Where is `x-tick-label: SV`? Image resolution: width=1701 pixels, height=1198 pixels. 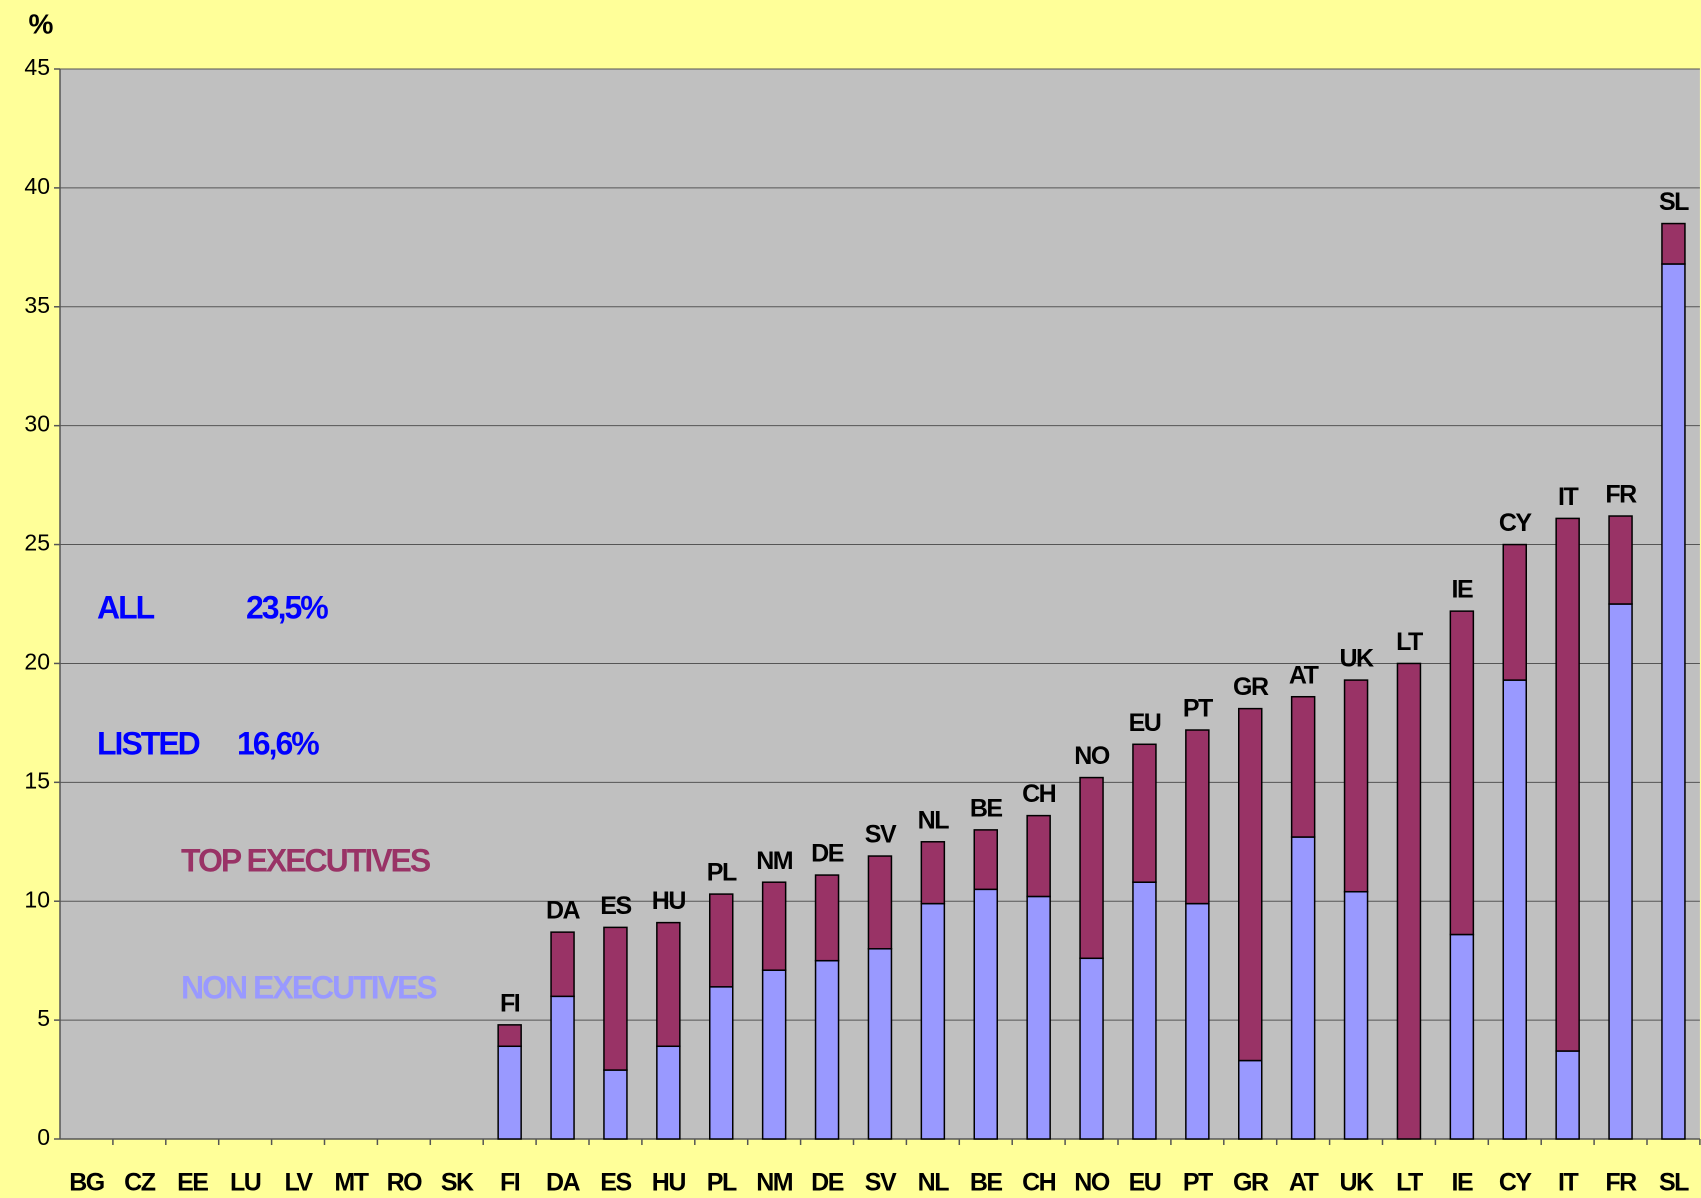 x-tick-label: SV is located at coordinates (881, 1183).